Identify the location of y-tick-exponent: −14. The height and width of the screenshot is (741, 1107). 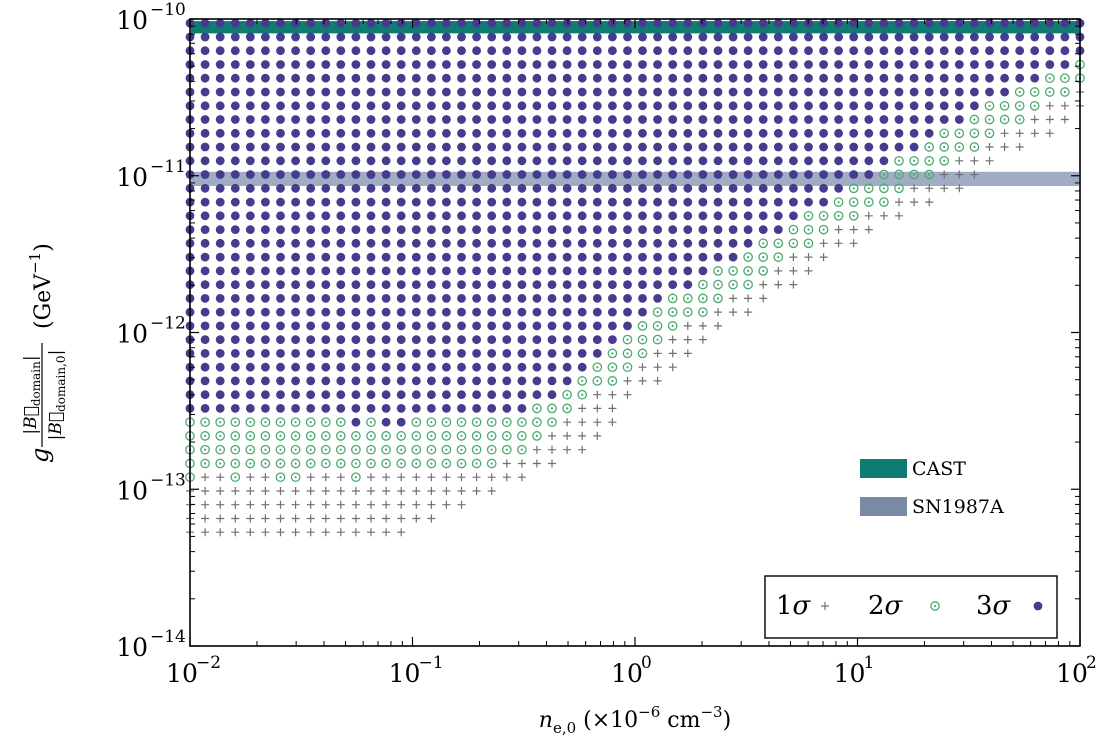
(168, 637).